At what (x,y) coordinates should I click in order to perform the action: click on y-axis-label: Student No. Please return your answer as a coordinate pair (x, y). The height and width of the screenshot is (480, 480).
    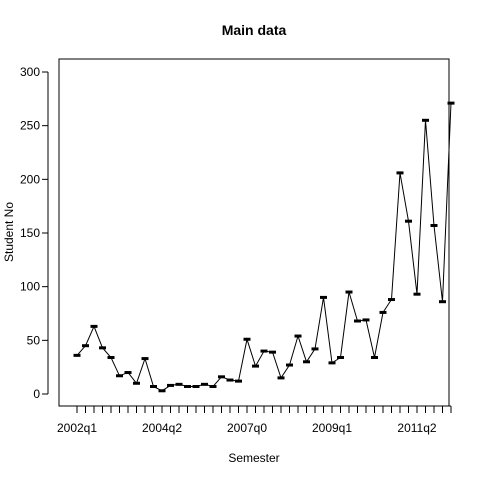
    Looking at the image, I should click on (9, 232).